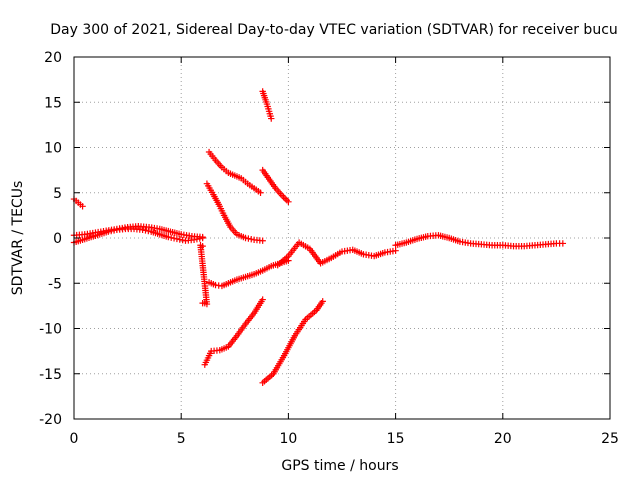  I want to click on x-tick-label: 15, so click(396, 439).